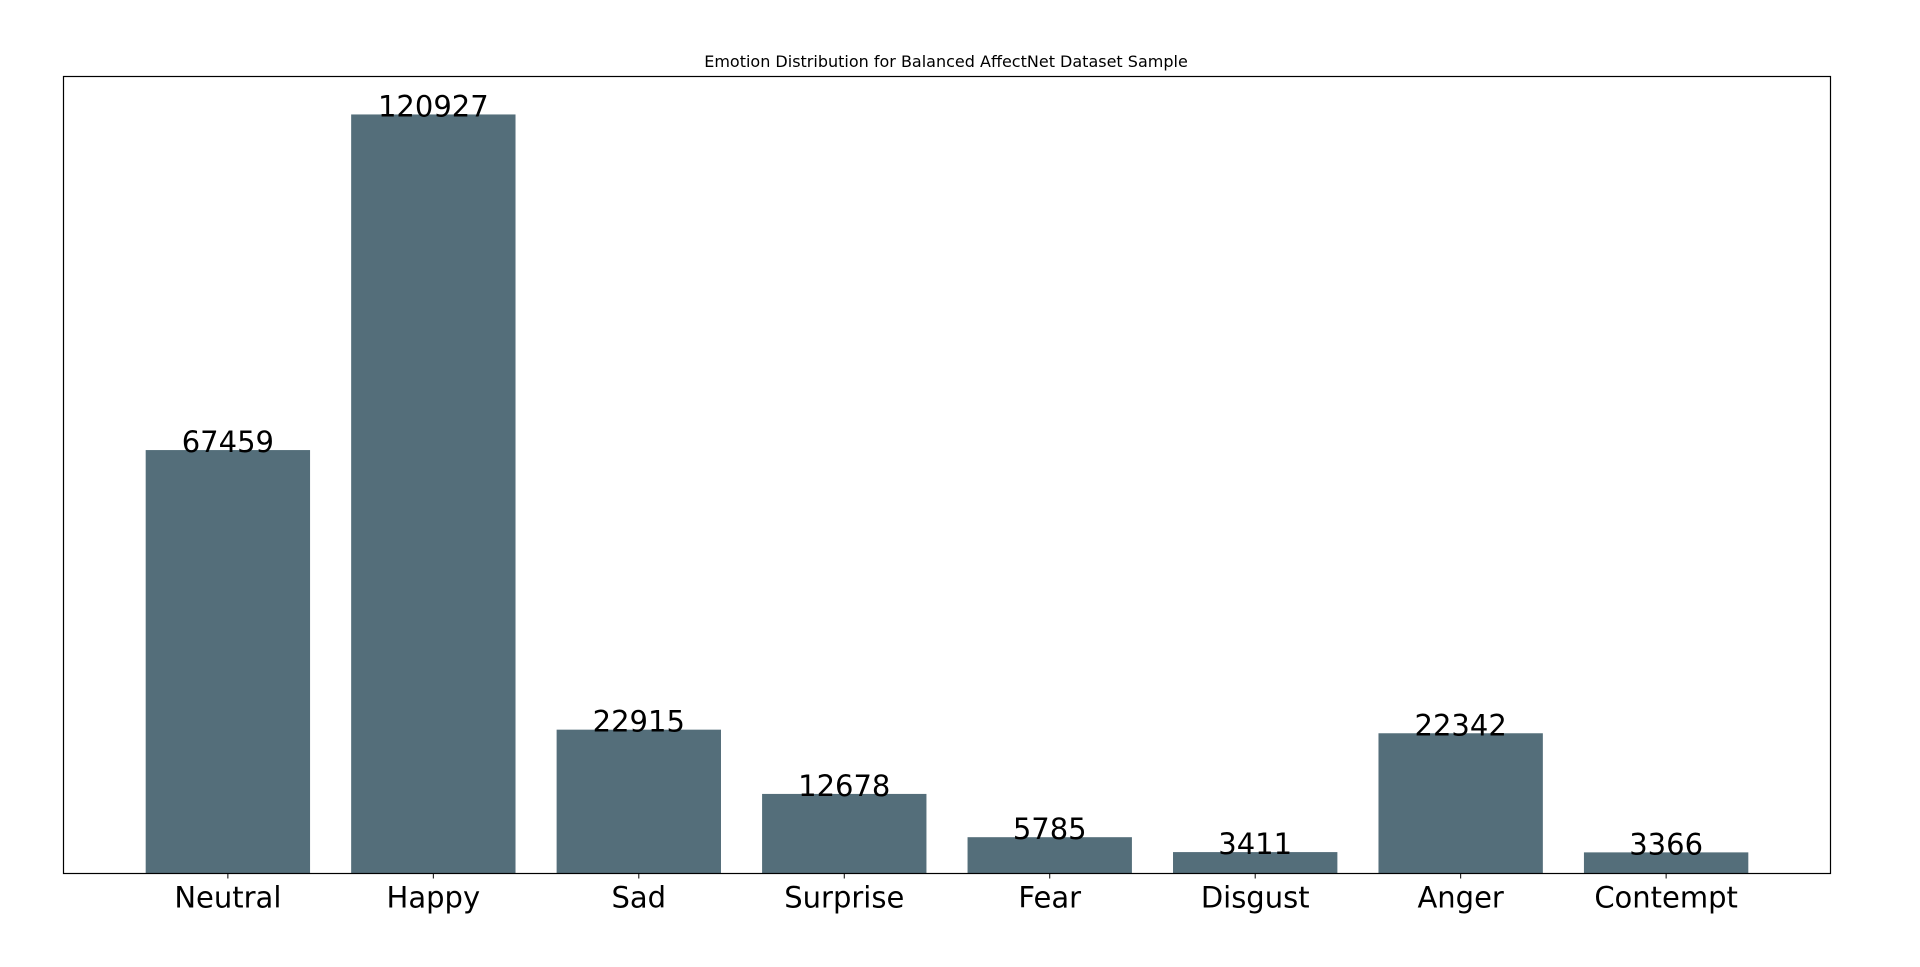 This screenshot has width=1920, height=967. I want to click on bar-happy, so click(433, 494).